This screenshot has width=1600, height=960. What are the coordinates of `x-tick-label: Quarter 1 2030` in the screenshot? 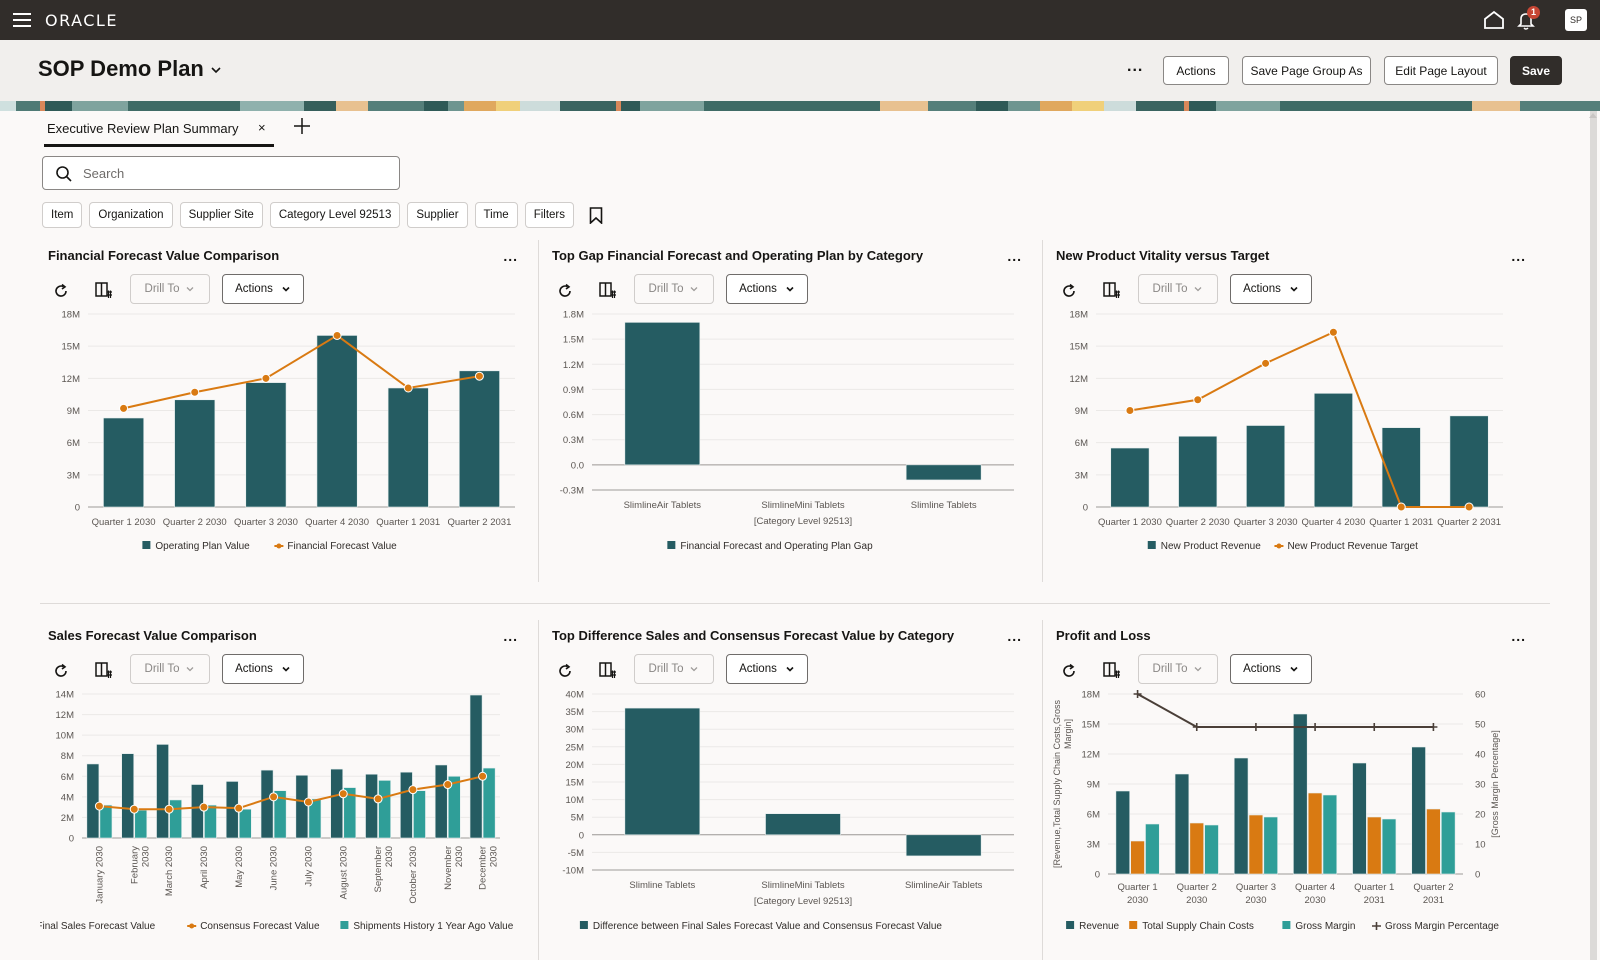 It's located at (1130, 522).